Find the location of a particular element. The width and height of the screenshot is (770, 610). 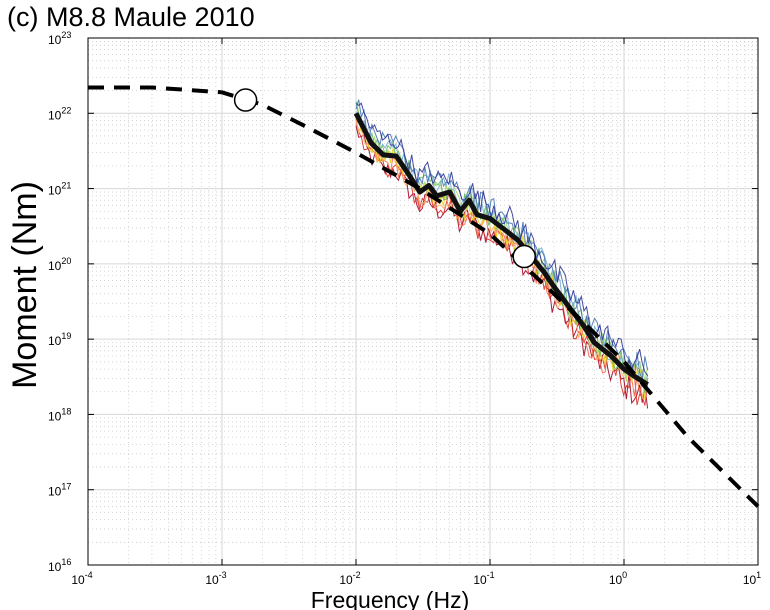

y-tick-label: 1022 is located at coordinates (59, 113).